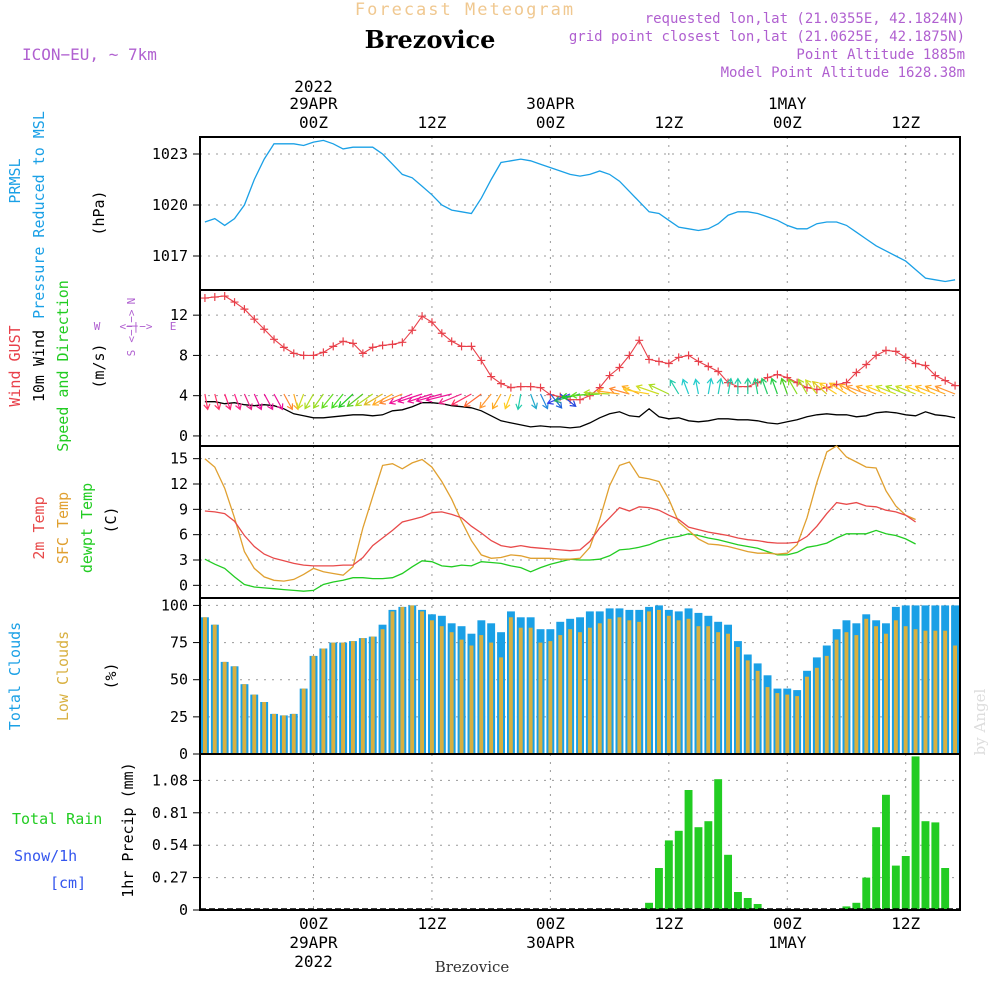  Describe the element at coordinates (170, 878) in the screenshot. I see `y-tick-label: 0.27` at that location.